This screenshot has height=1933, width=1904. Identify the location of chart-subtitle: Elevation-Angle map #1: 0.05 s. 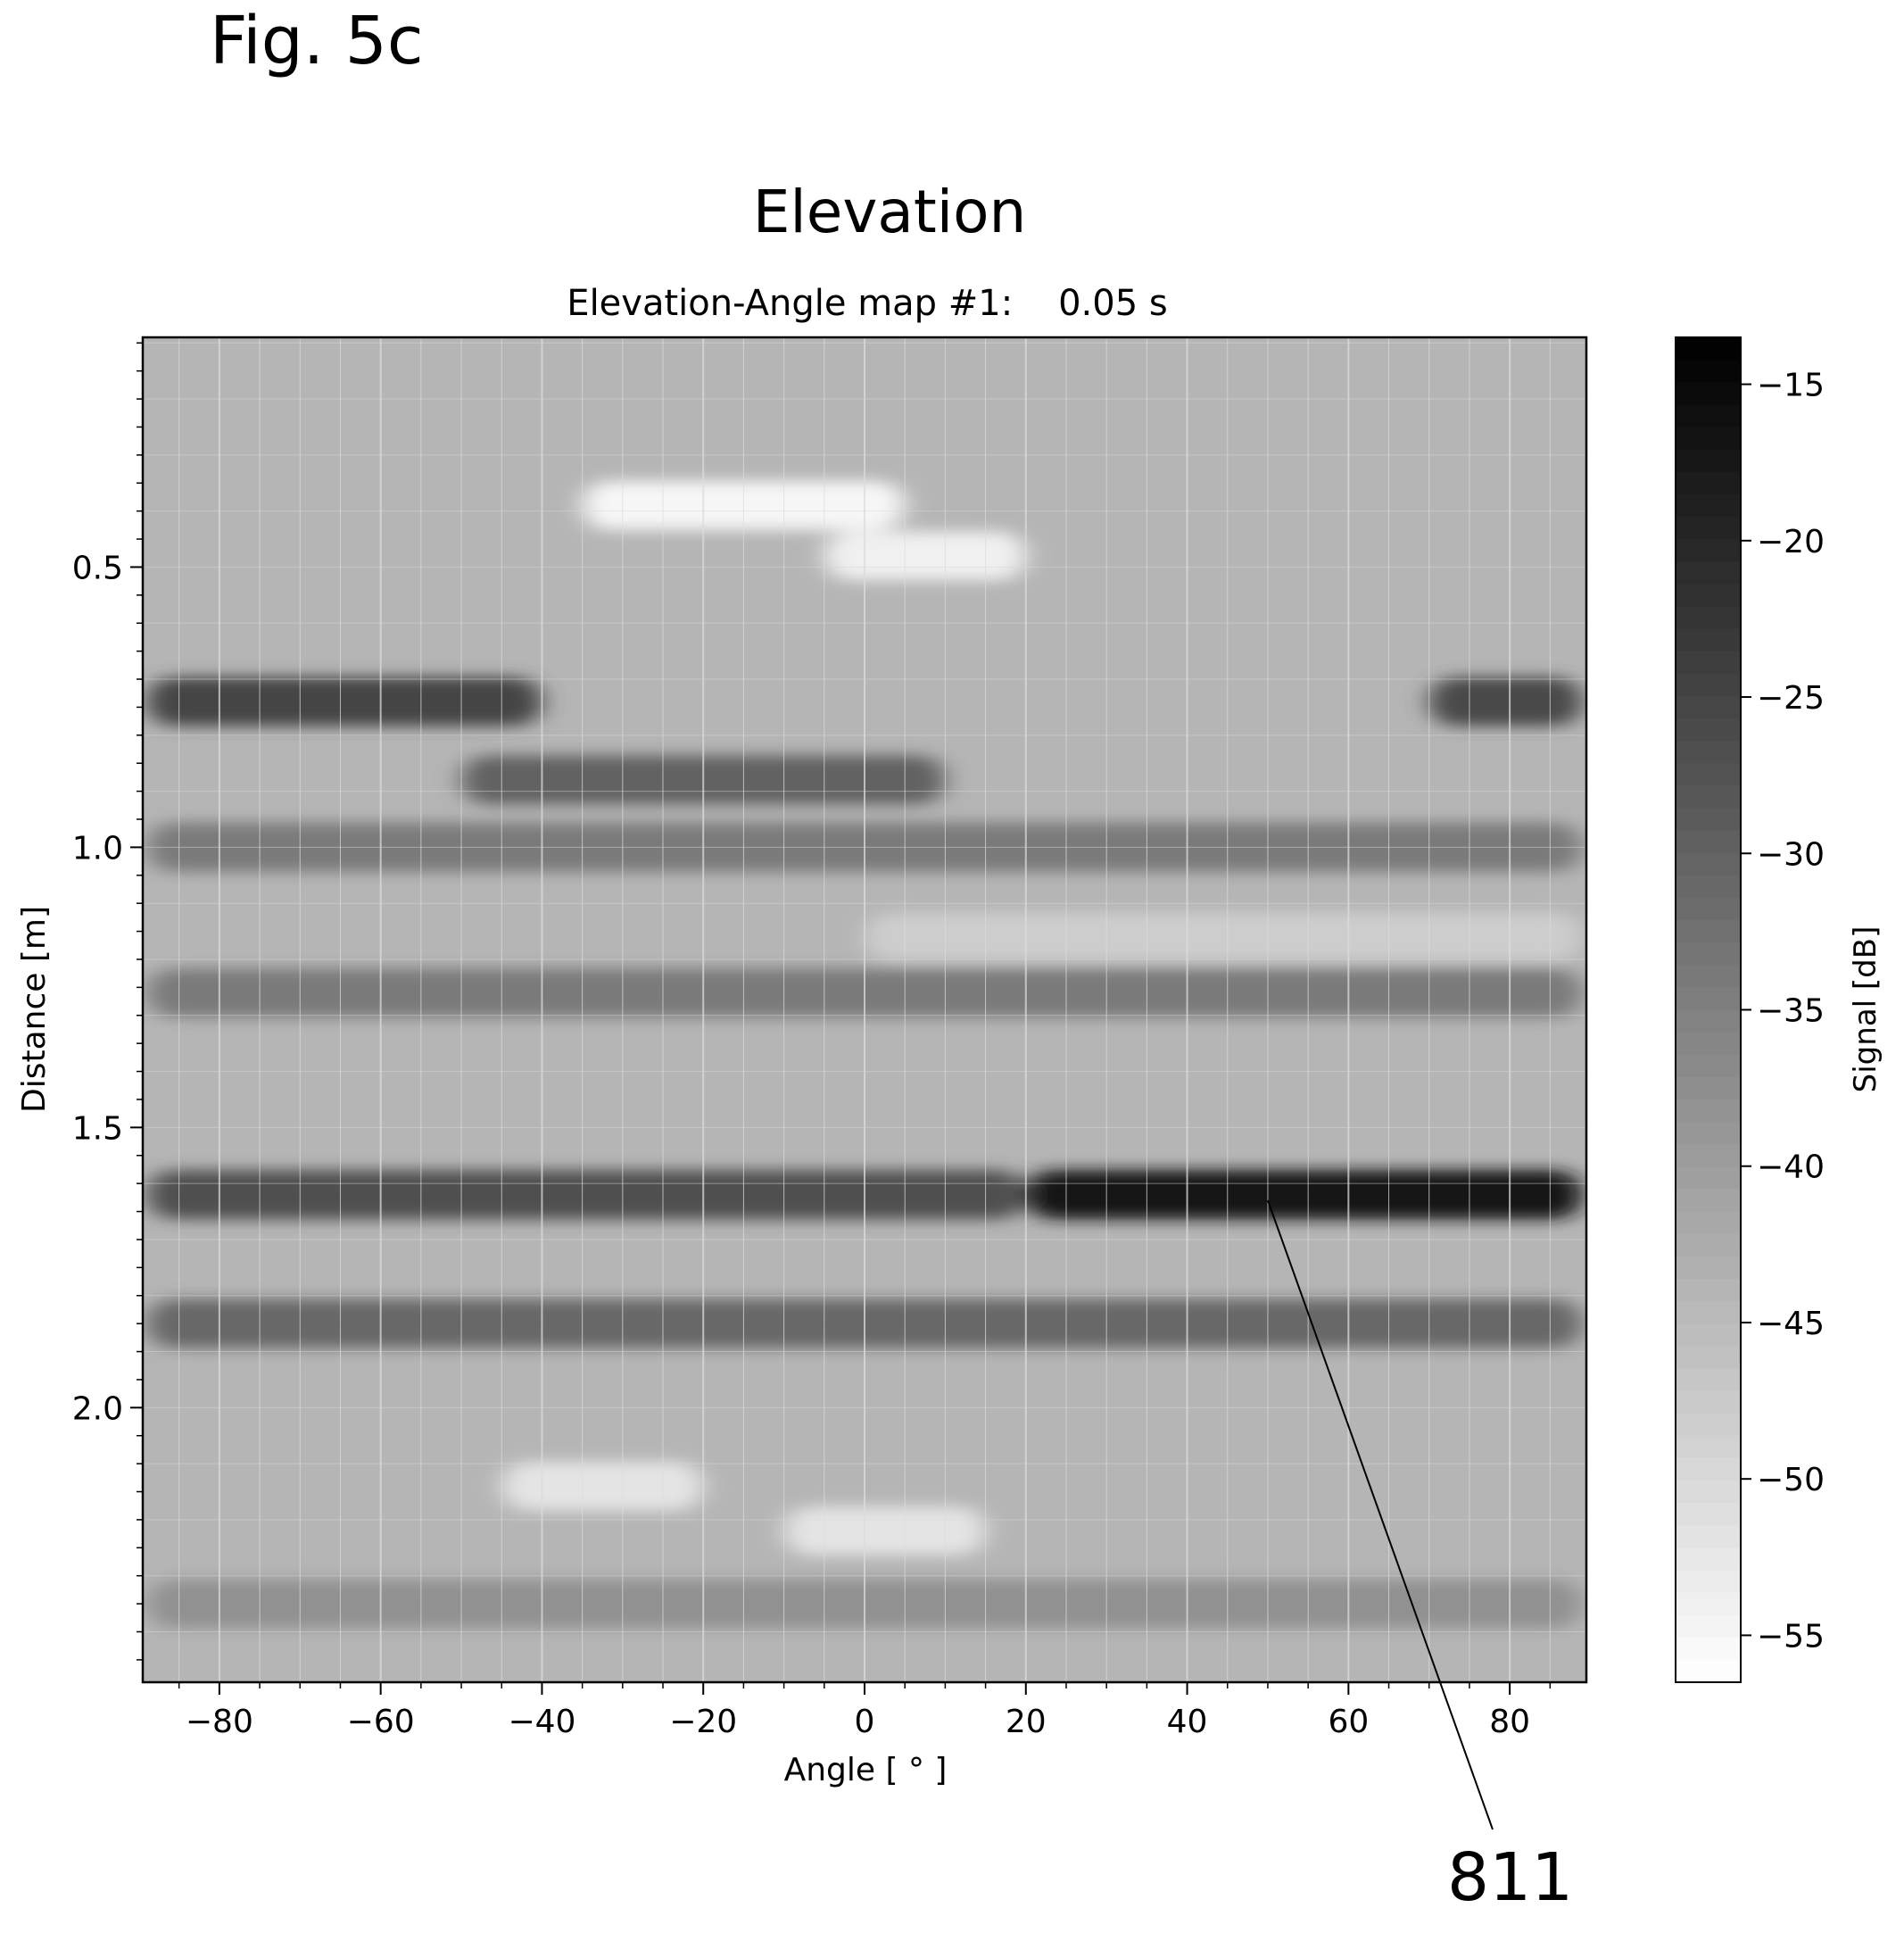
(867, 303).